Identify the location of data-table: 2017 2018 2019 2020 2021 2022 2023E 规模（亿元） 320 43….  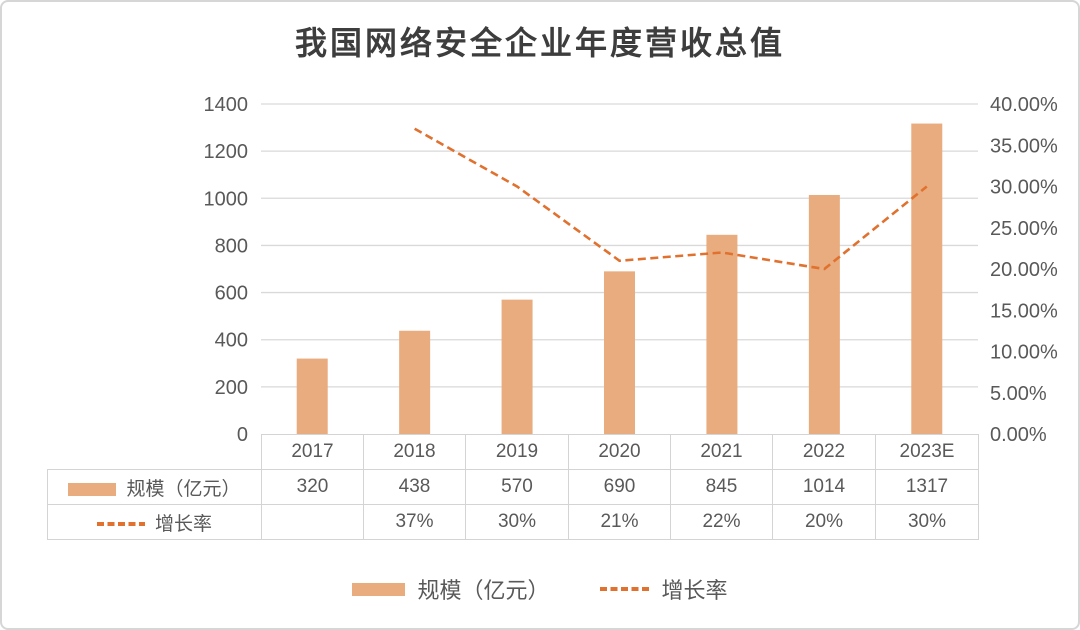
(513, 487).